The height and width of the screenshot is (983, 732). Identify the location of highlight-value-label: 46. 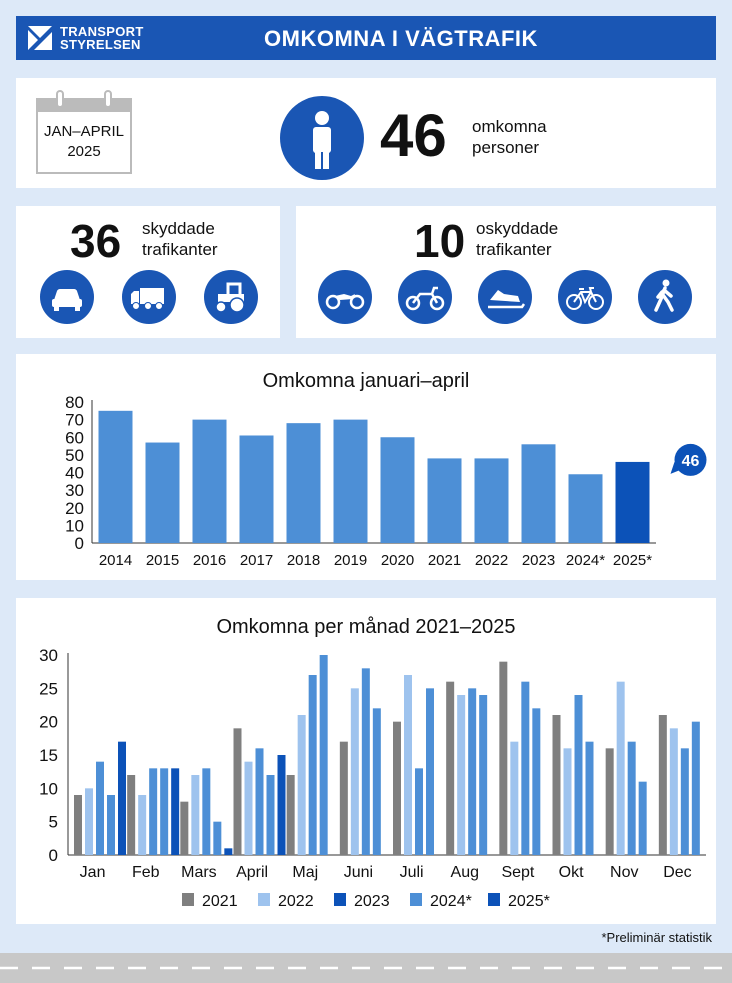
(691, 461).